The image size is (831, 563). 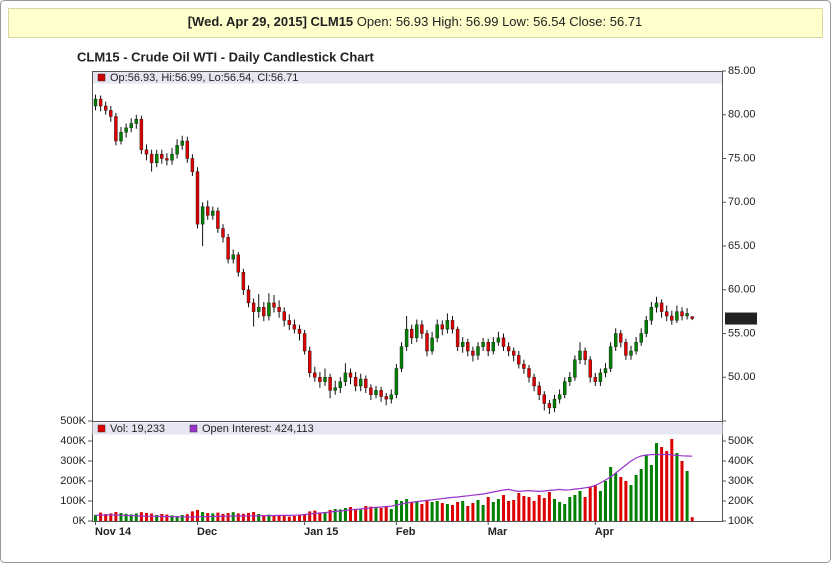 What do you see at coordinates (741, 521) in the screenshot?
I see `y2-tick-label: 100K` at bounding box center [741, 521].